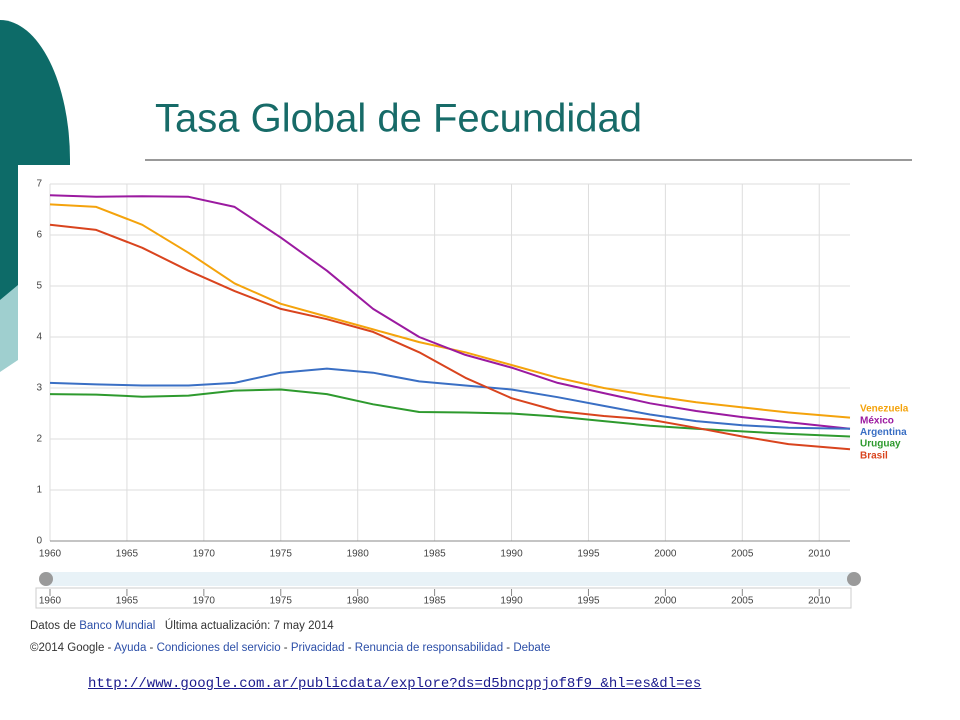 The height and width of the screenshot is (720, 960). Describe the element at coordinates (588, 601) in the screenshot. I see `slider-tick-label: 1995` at that location.